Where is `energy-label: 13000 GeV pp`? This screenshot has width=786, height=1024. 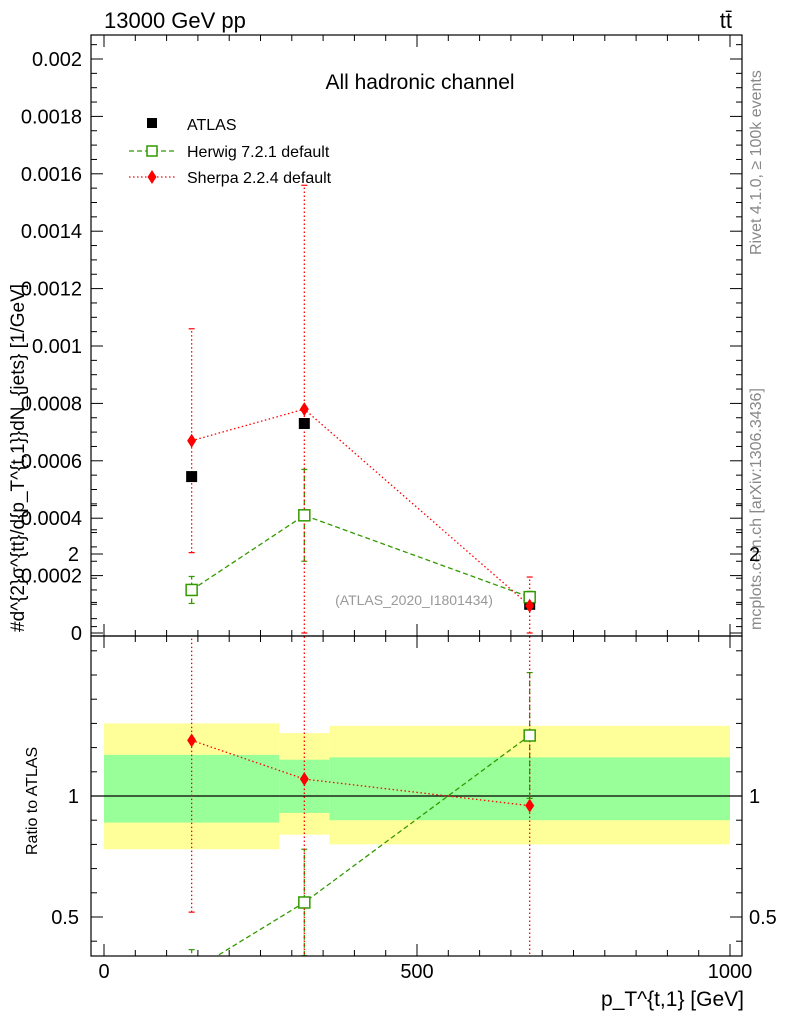 energy-label: 13000 GeV pp is located at coordinates (175, 20).